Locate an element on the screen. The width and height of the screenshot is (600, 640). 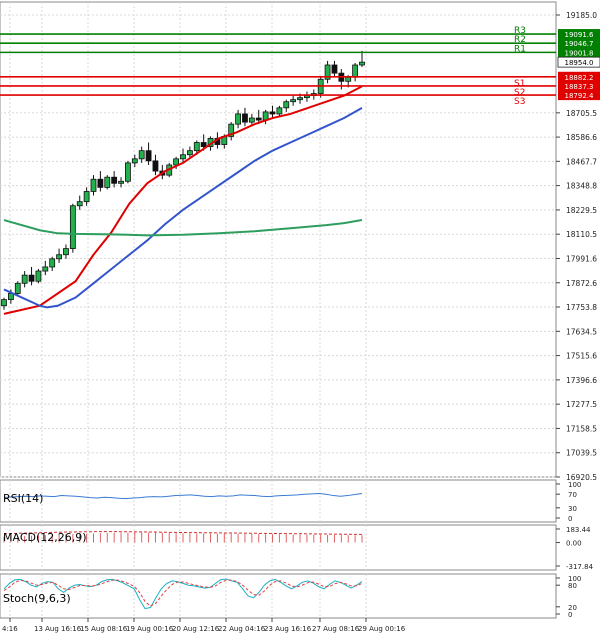
current-price-tag is located at coordinates (578, 62).